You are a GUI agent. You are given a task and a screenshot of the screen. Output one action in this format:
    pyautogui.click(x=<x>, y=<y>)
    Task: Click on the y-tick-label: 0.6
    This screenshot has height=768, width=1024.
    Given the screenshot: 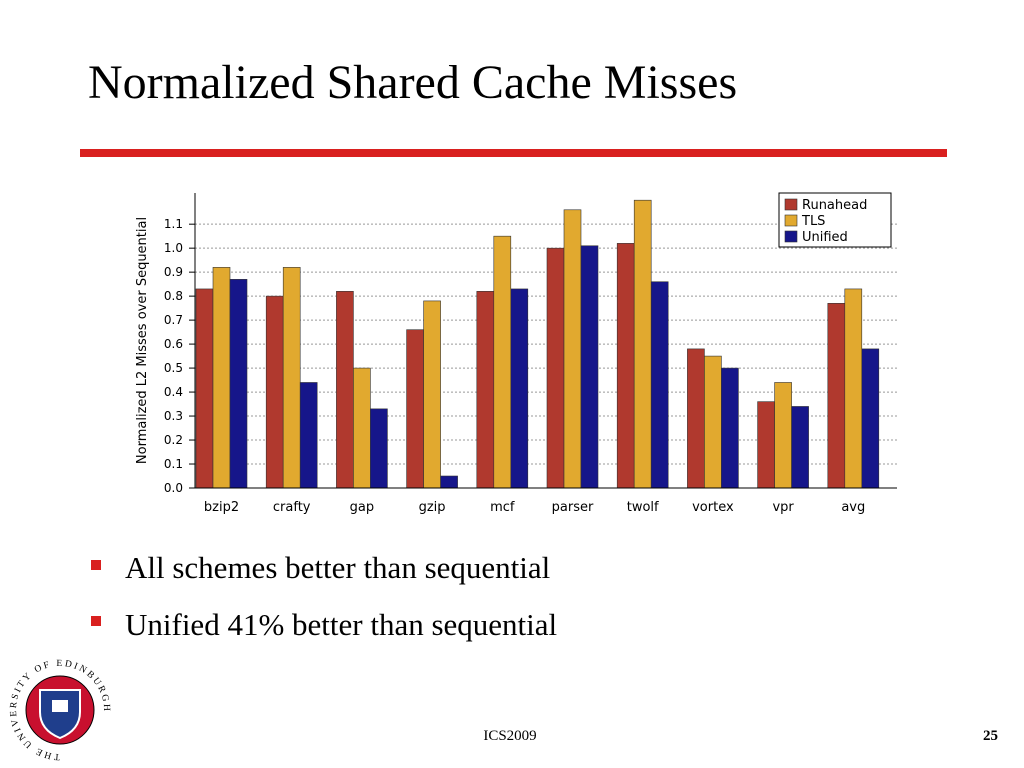 What is the action you would take?
    pyautogui.click(x=173, y=344)
    